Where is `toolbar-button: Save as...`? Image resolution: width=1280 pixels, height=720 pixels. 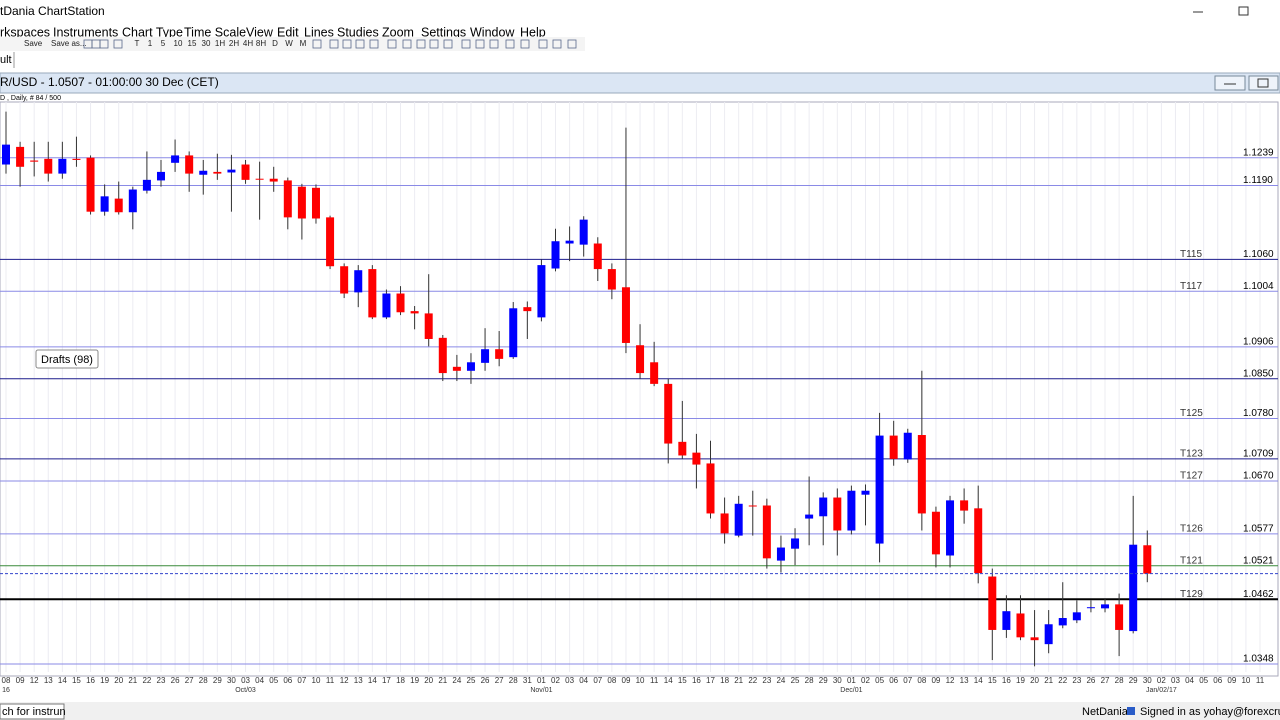 toolbar-button: Save as... is located at coordinates (69, 43).